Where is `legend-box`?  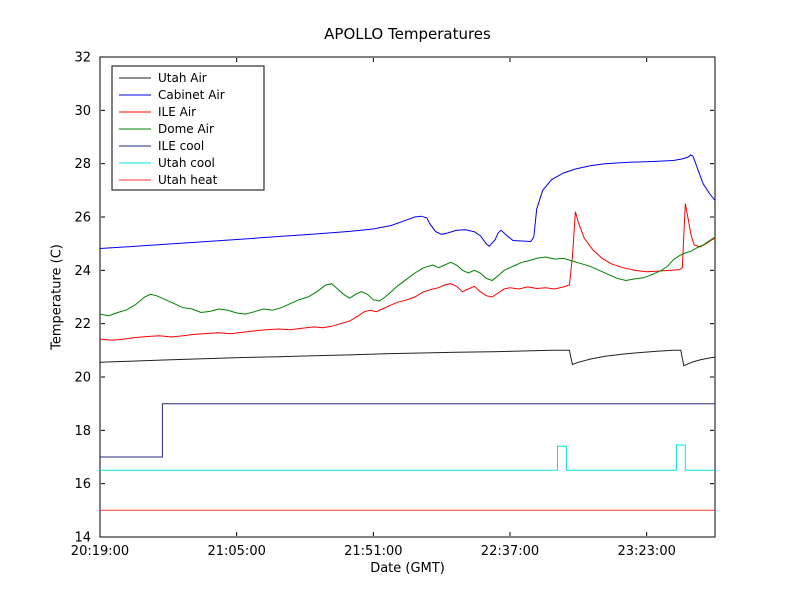 legend-box is located at coordinates (188, 128).